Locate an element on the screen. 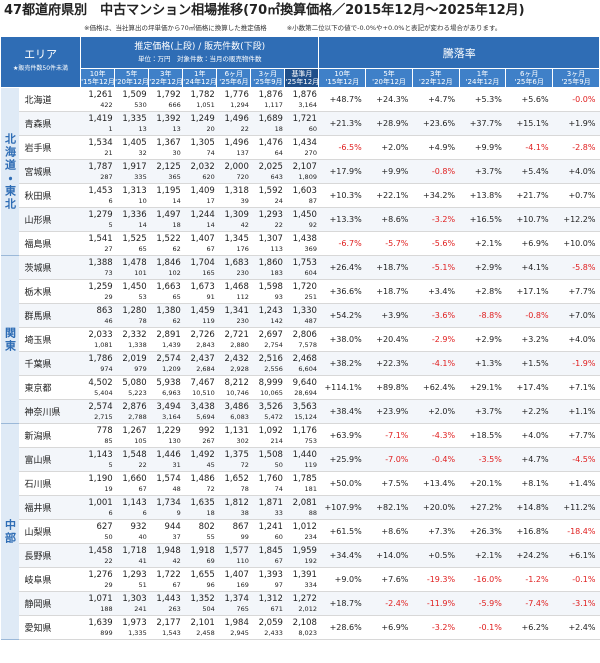 The width and height of the screenshot is (600, 663). count: 6 is located at coordinates (110, 200).